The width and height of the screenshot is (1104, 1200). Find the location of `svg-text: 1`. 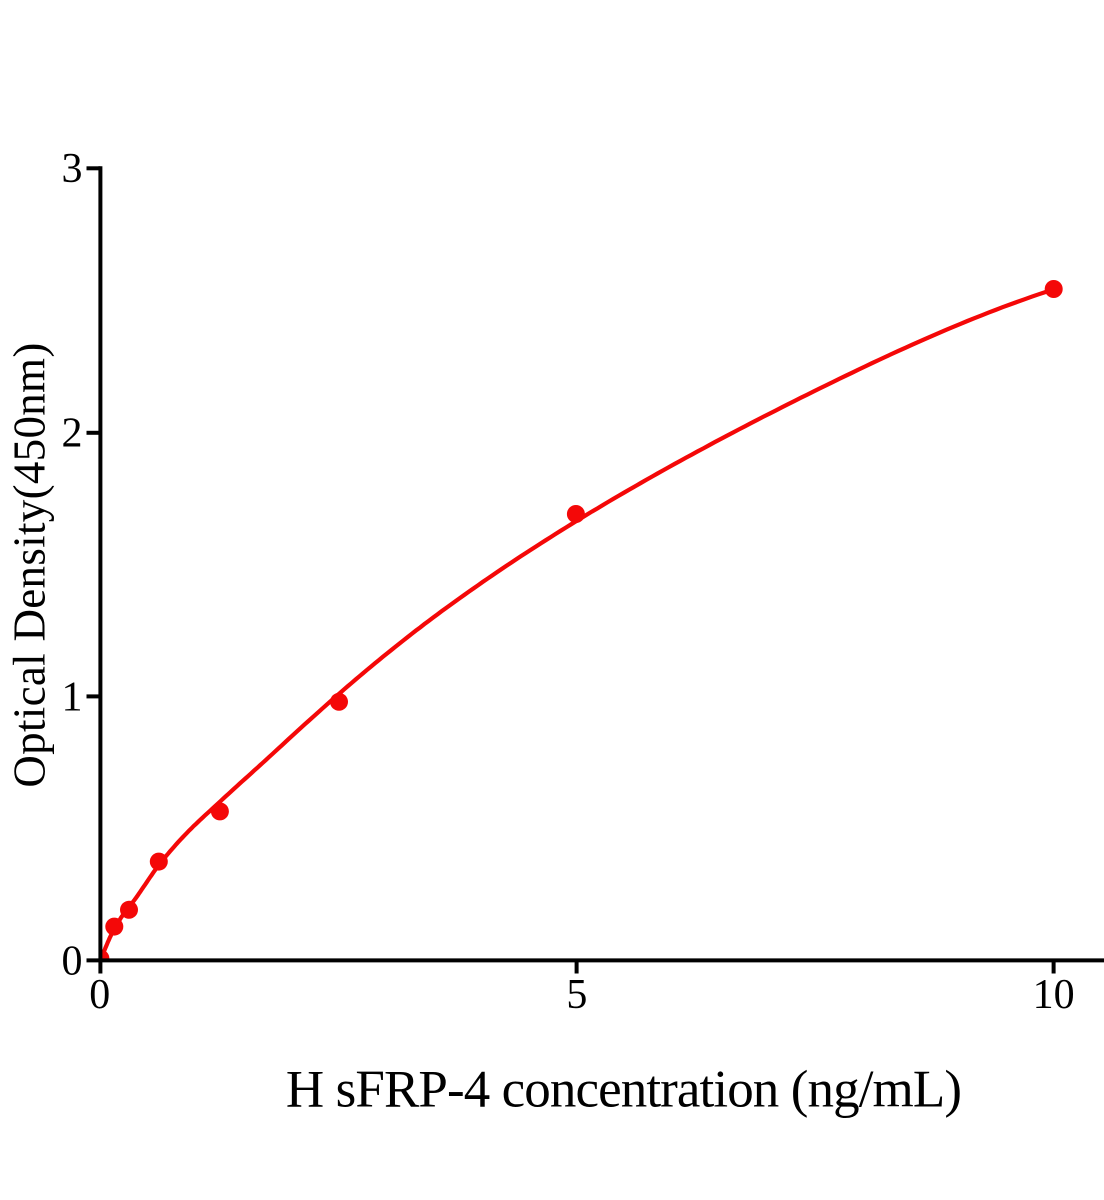

svg-text: 1 is located at coordinates (72, 697).